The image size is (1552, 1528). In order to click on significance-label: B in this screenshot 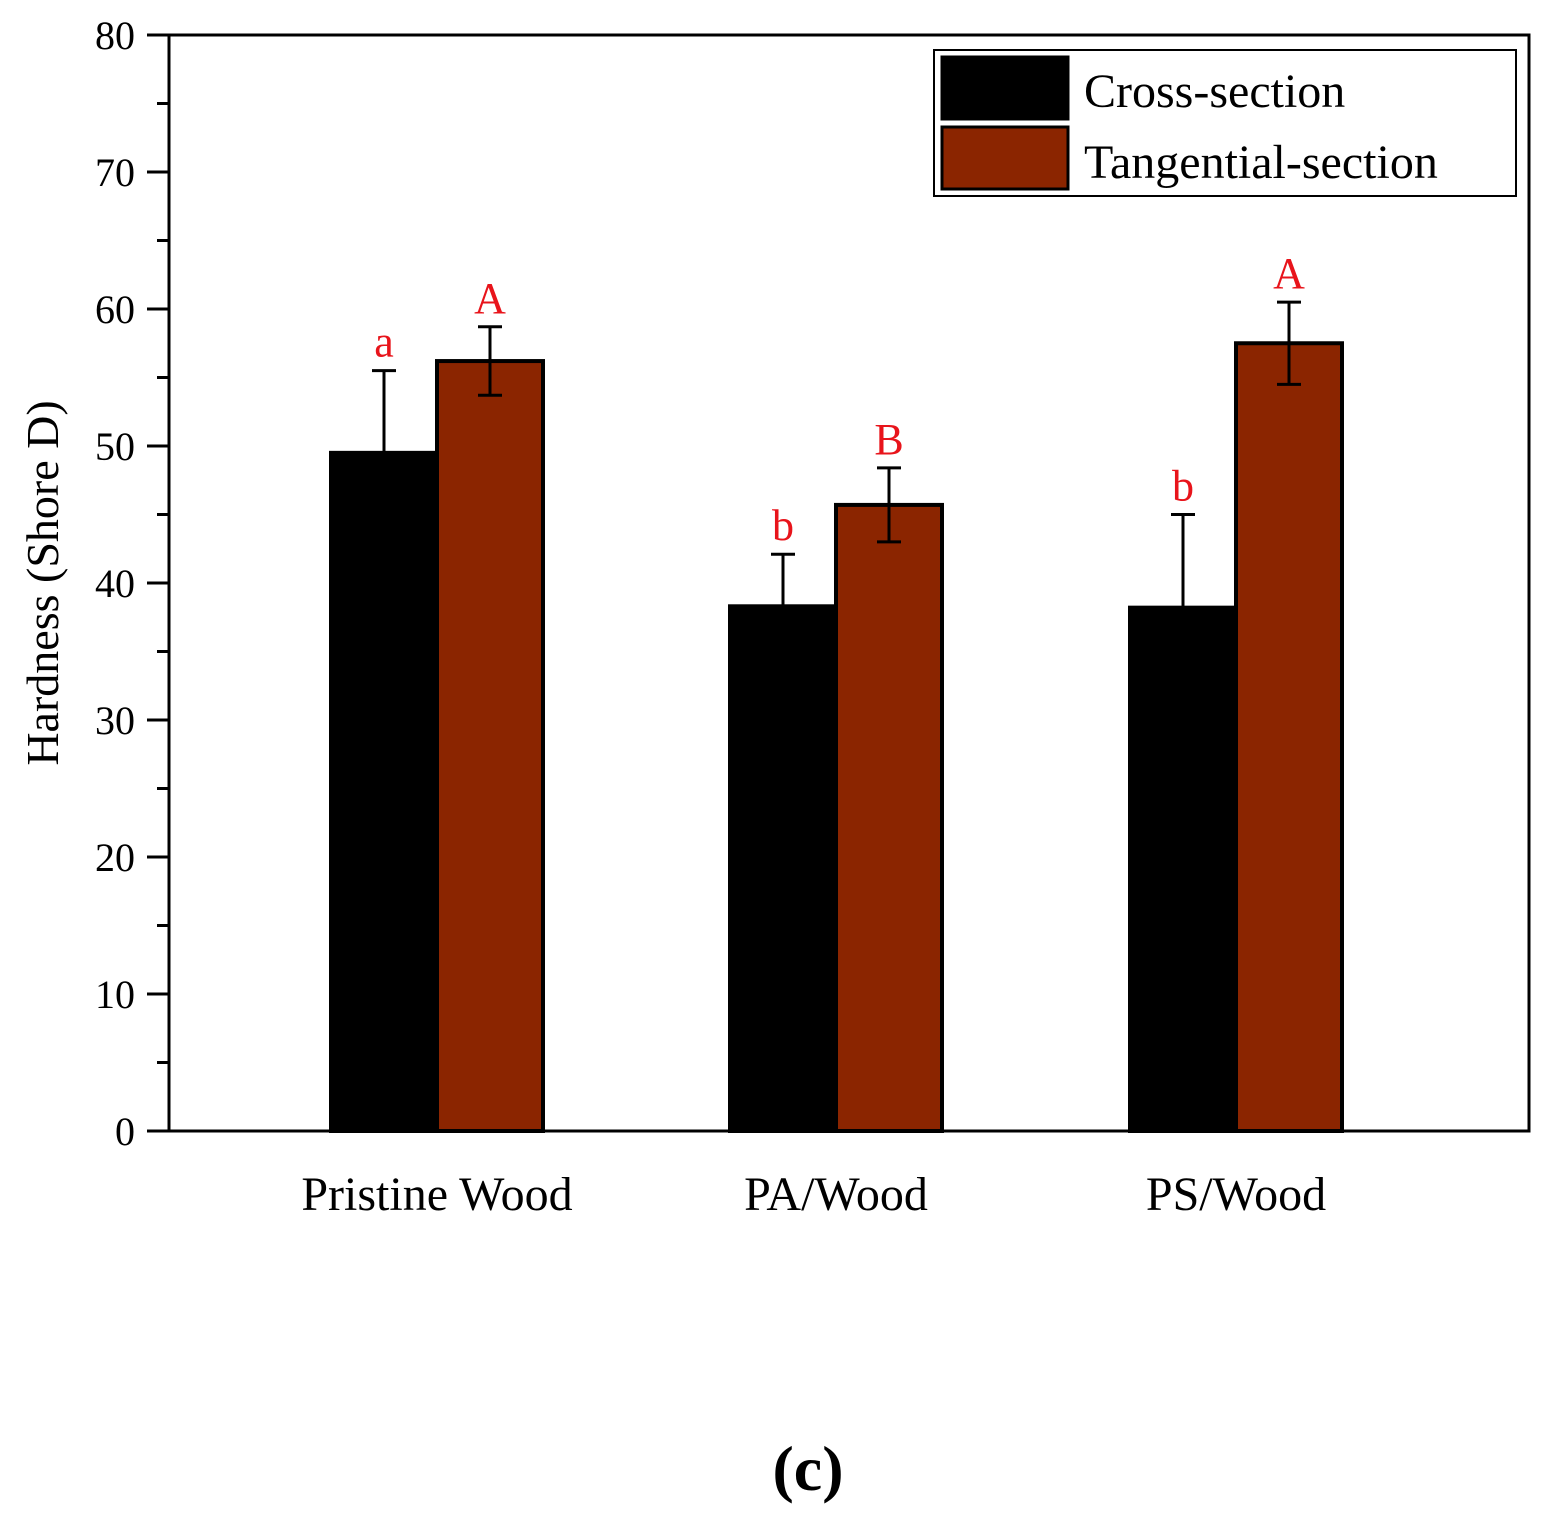, I will do `click(888, 439)`.